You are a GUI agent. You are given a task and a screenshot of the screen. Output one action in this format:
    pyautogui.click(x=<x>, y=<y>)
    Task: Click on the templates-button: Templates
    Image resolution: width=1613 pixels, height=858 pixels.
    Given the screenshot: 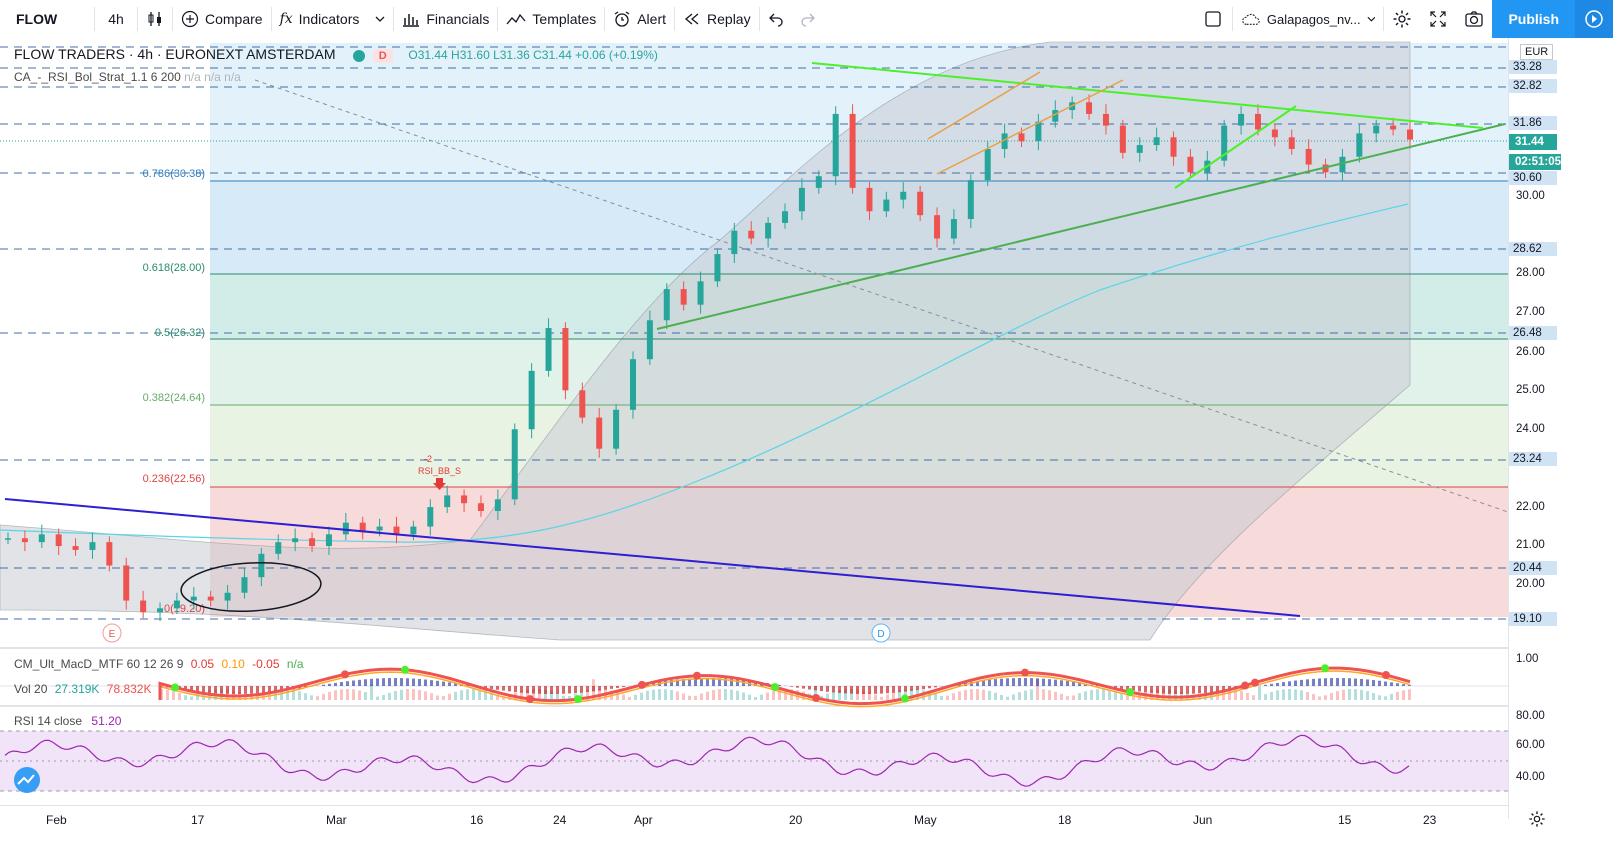 What is the action you would take?
    pyautogui.click(x=551, y=19)
    